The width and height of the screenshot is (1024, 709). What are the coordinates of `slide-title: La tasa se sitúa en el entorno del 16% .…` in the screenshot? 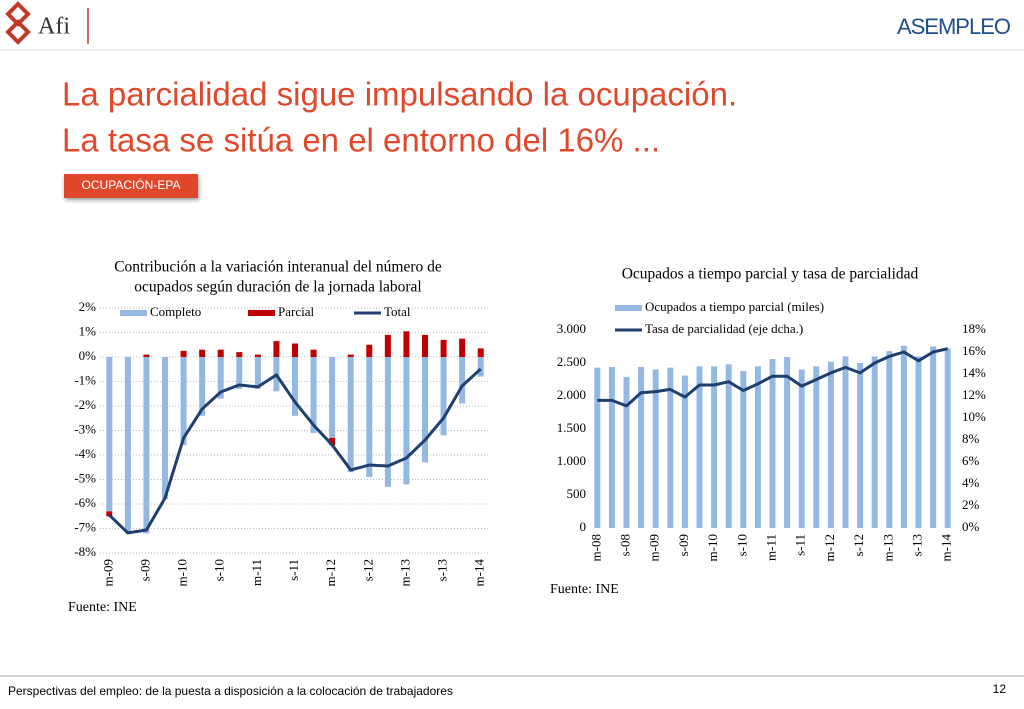 It's located at (361, 140).